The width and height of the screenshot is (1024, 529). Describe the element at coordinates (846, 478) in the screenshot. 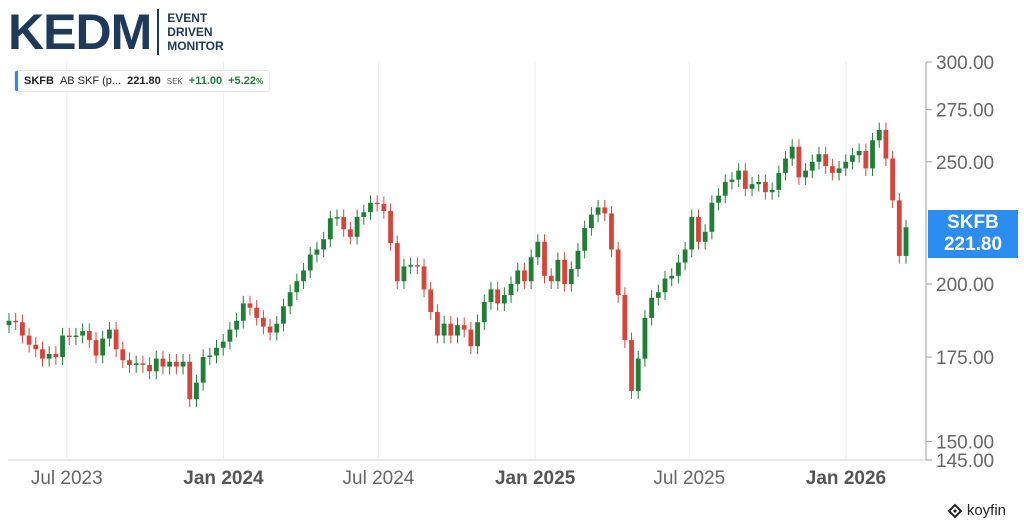

I see `x-tick-label: Jan 2026` at that location.